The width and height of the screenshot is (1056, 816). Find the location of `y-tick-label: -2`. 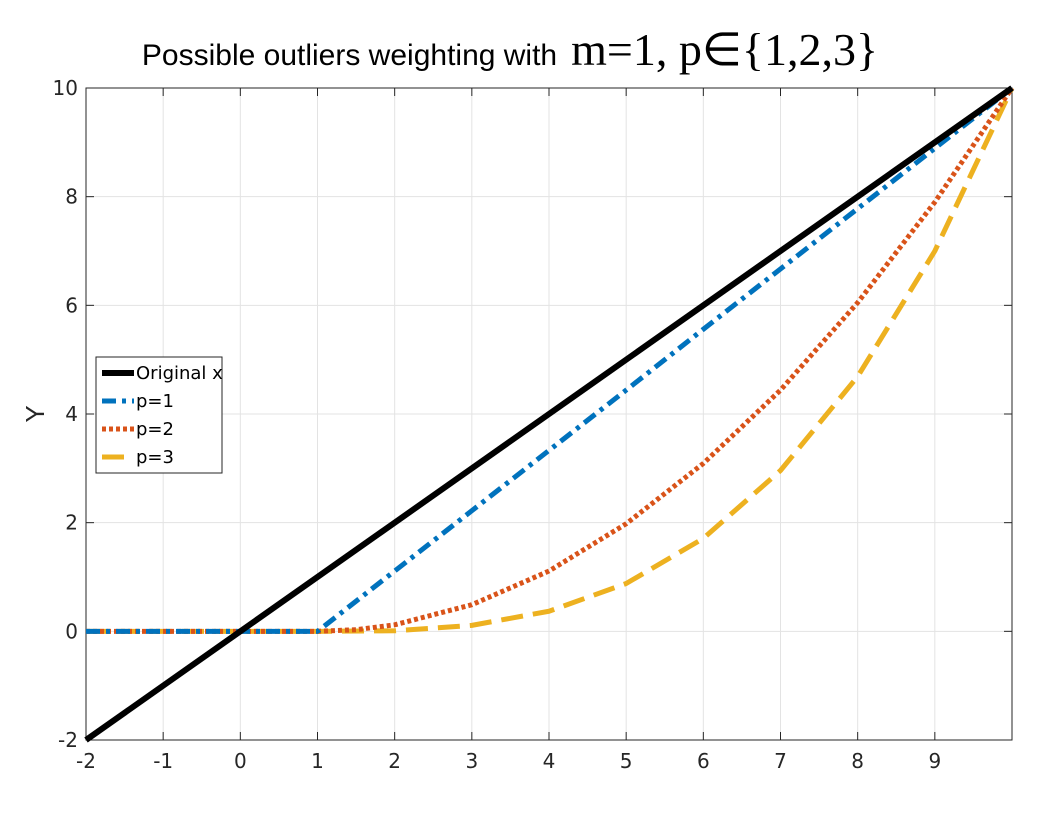

y-tick-label: -2 is located at coordinates (68, 740).